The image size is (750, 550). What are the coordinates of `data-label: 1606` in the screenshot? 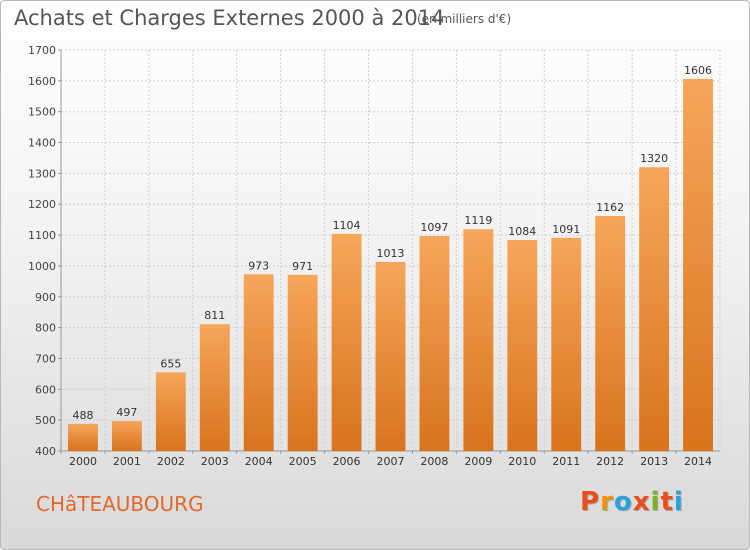 It's located at (698, 70).